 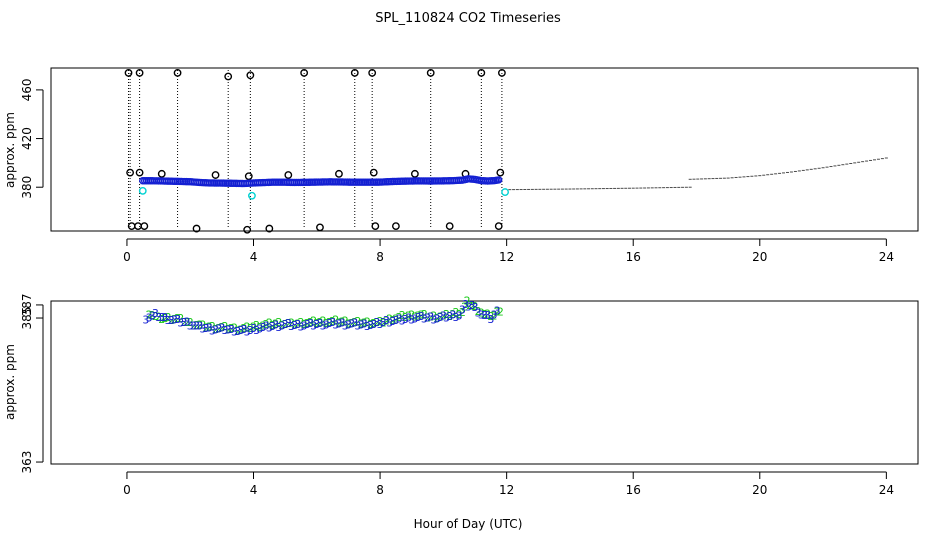 I want to click on top-x-tick-label: 0, so click(x=127, y=257).